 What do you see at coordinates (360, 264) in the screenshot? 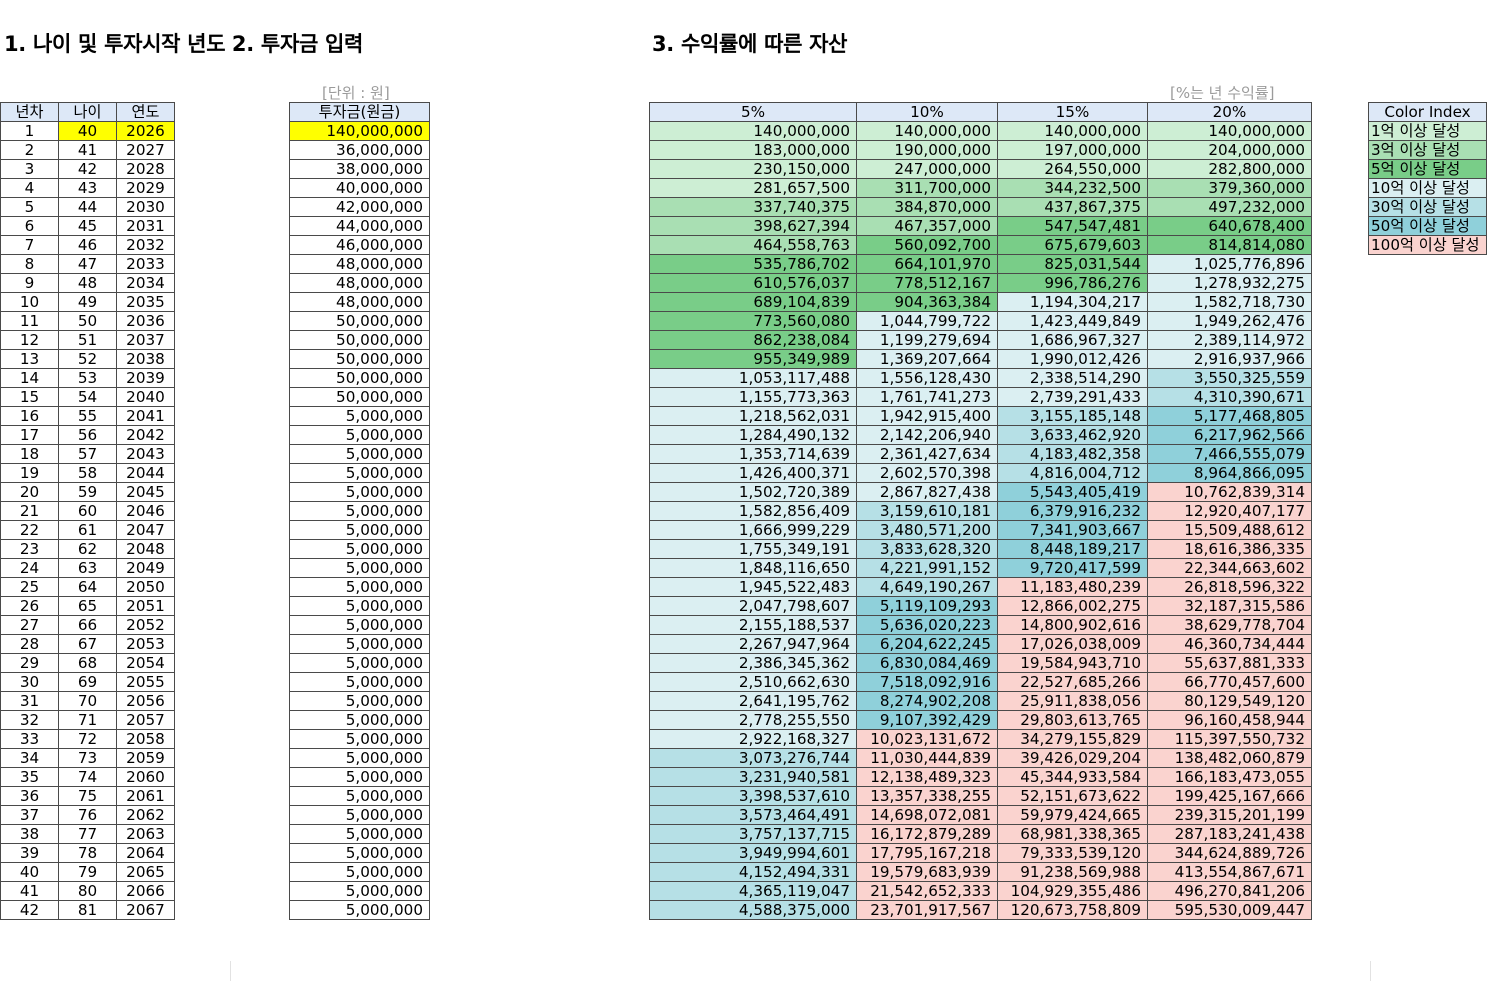
I see `principal-cell: 48,000,000` at bounding box center [360, 264].